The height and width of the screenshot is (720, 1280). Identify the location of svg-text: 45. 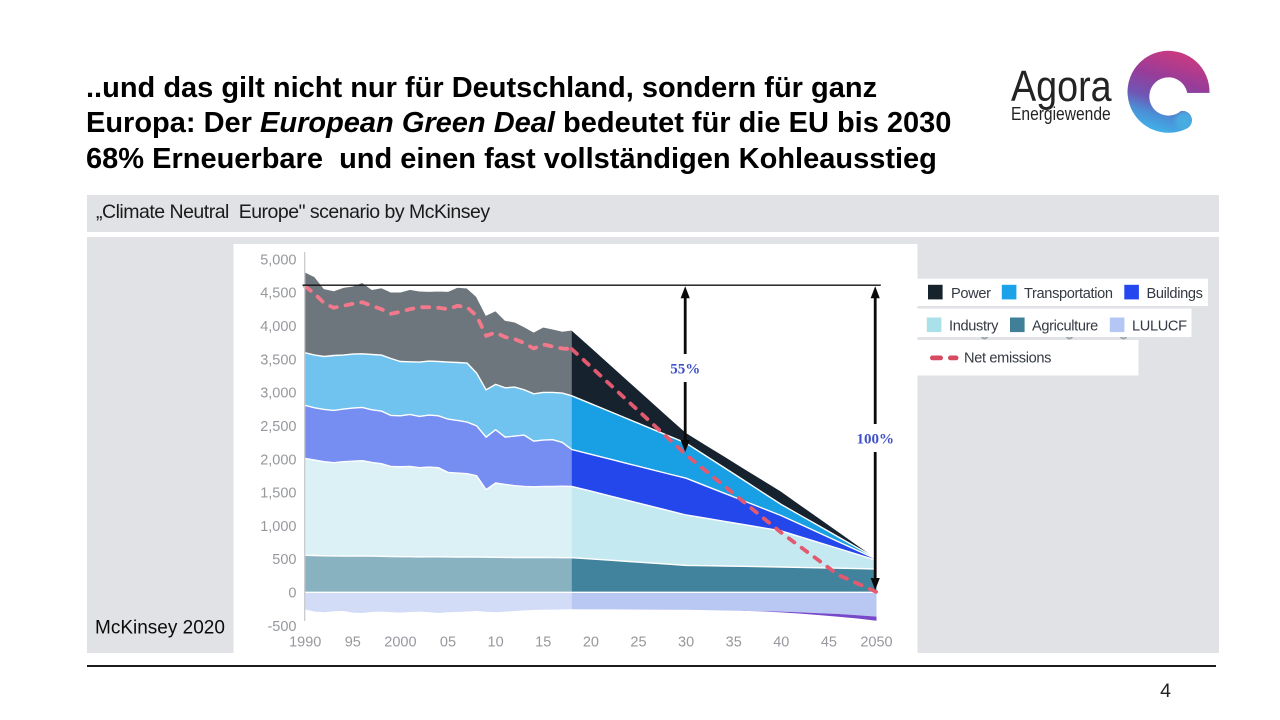
(828, 643).